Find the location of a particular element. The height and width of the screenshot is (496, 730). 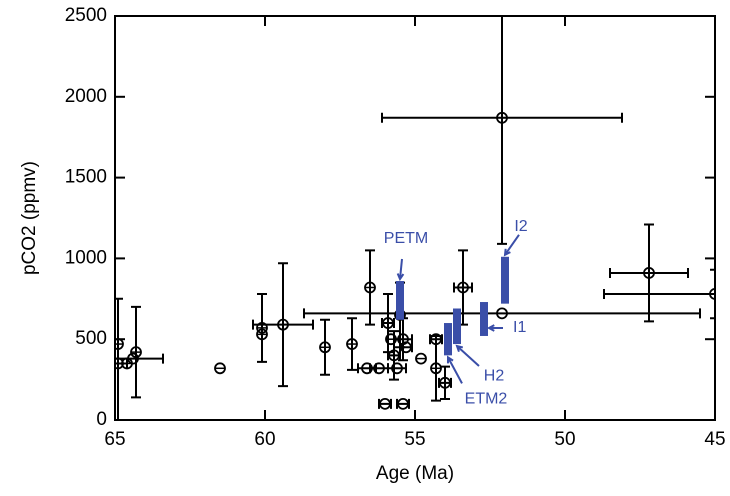

x-tick-label: 50 is located at coordinates (564, 439).